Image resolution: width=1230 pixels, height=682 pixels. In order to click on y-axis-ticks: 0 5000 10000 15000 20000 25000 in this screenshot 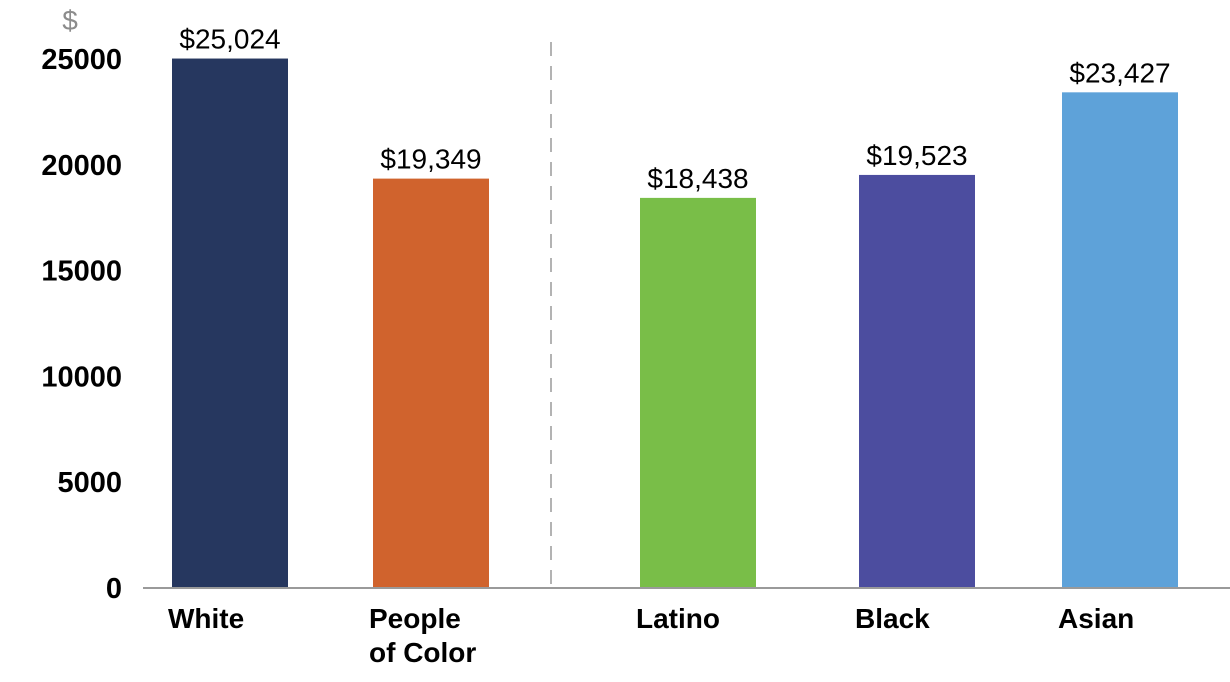, I will do `click(81, 324)`.